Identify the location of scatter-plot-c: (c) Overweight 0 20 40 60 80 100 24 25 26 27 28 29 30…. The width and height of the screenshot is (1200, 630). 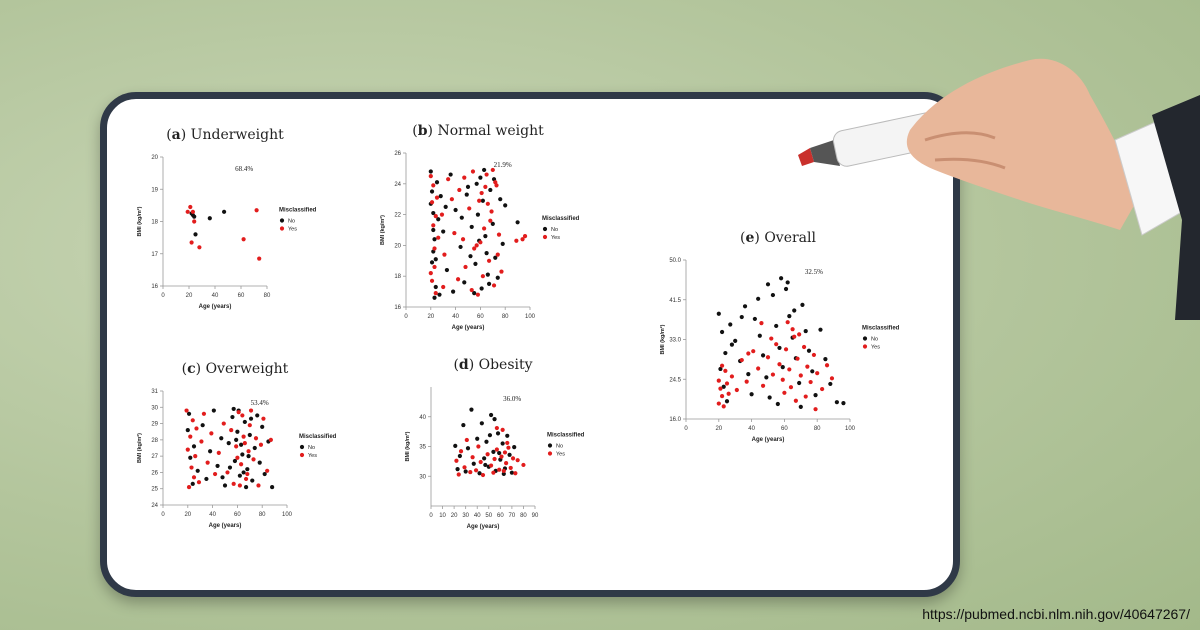
(236, 445).